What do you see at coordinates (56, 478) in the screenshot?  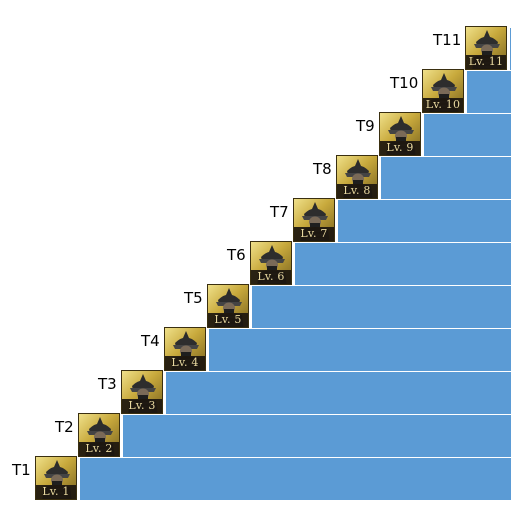 I see `samurai-portrait-icon: Lv. 1` at bounding box center [56, 478].